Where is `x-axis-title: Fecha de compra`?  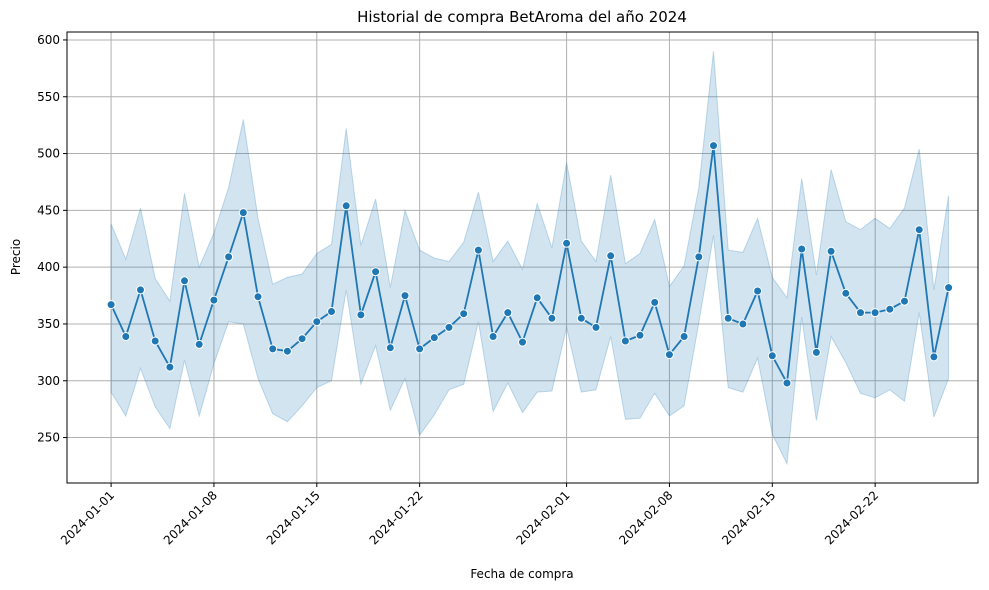 x-axis-title: Fecha de compra is located at coordinates (521, 574).